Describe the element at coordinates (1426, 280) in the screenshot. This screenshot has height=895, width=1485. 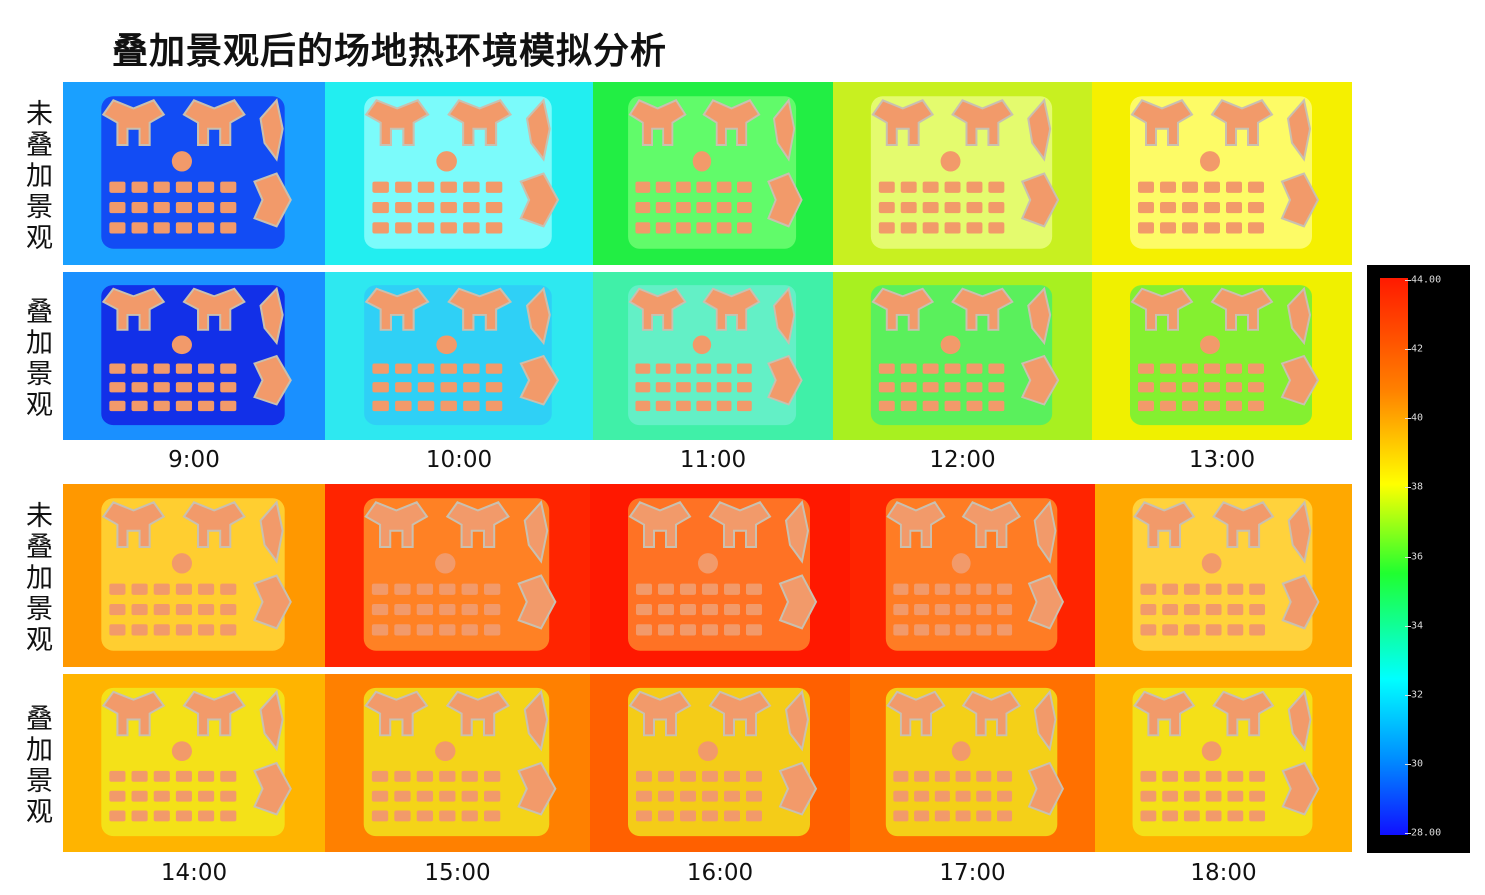
I see `colorbar-tick-label: 44.00` at that location.